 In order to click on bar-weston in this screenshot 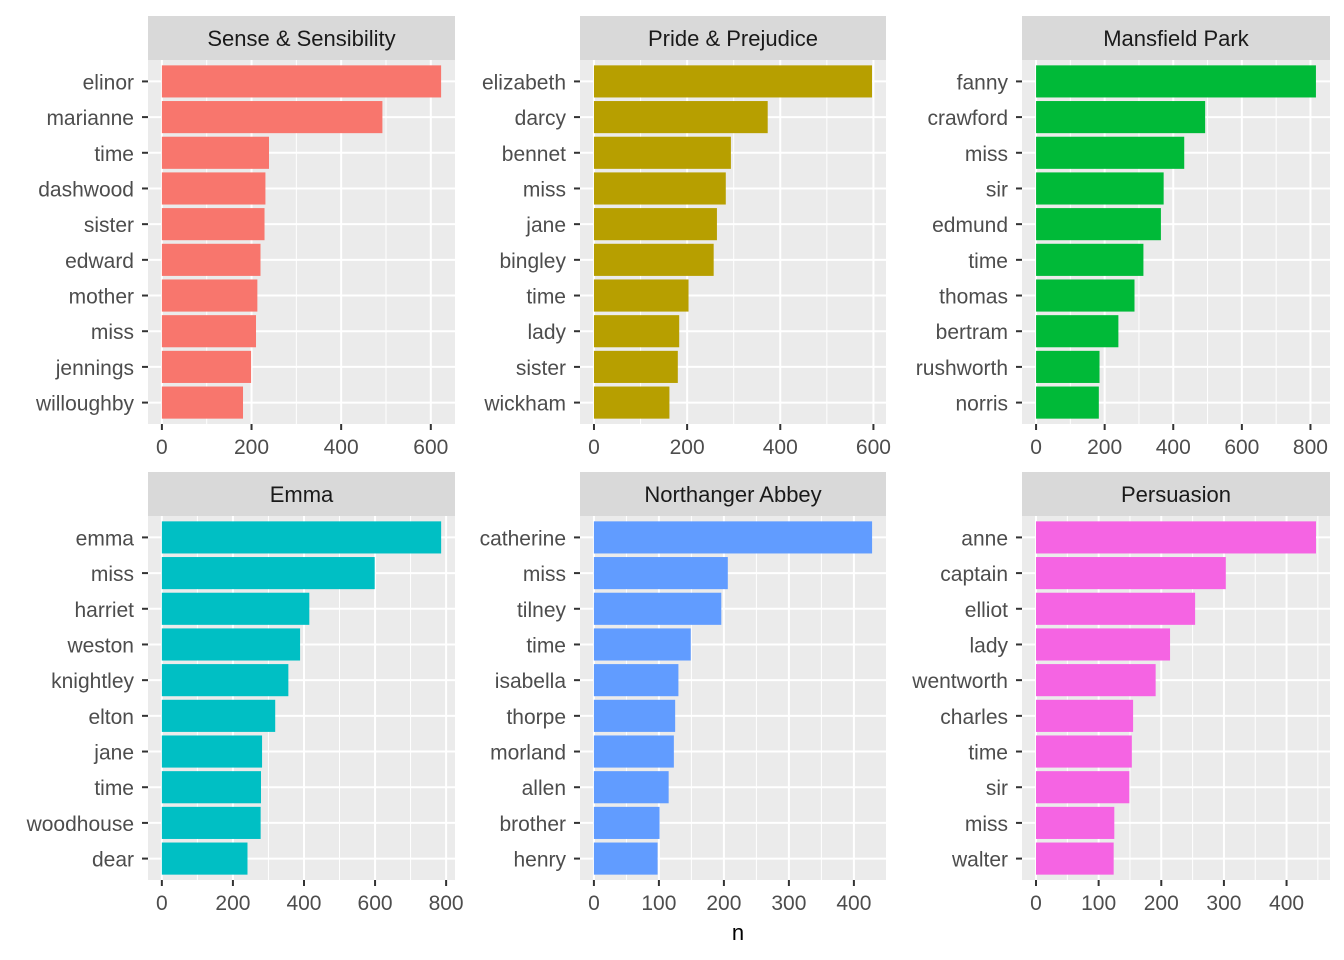, I will do `click(231, 644)`.